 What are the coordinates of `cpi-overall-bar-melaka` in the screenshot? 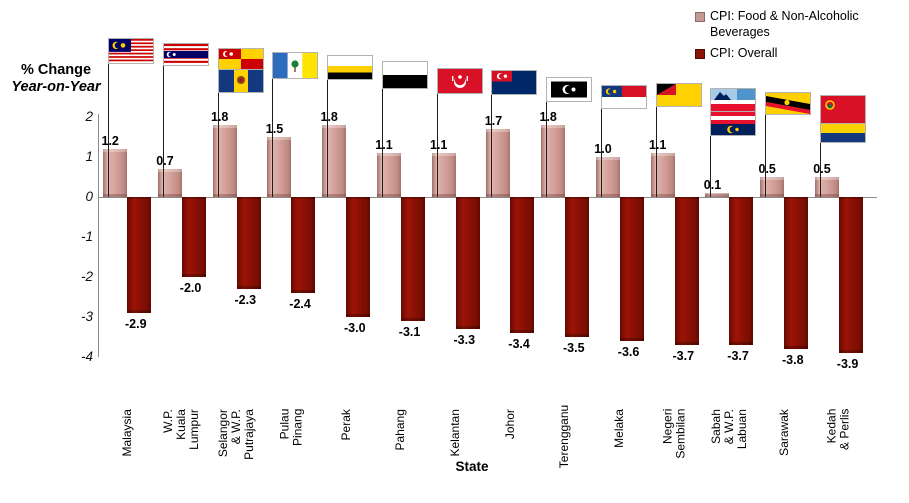 It's located at (631, 269).